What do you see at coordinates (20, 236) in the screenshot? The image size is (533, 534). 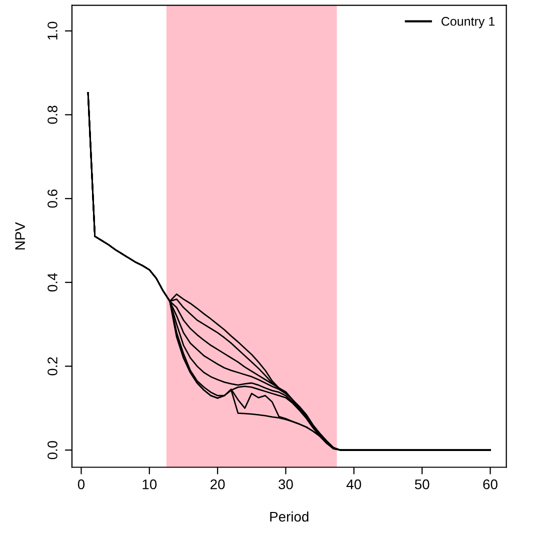 I see `y-axis-title: NPV` at bounding box center [20, 236].